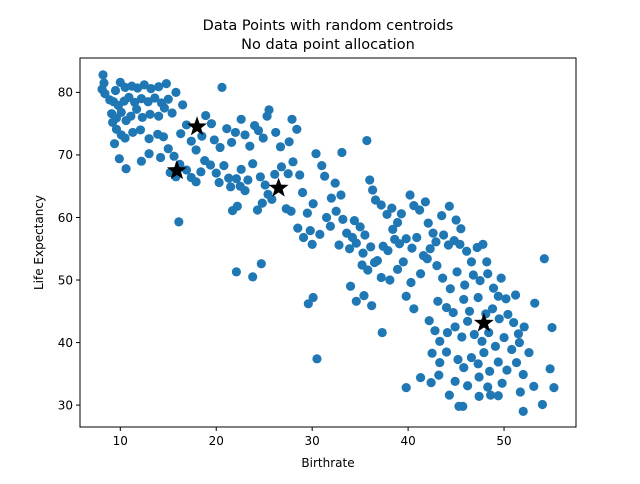  I want to click on x-tick-label: 50, so click(503, 441).